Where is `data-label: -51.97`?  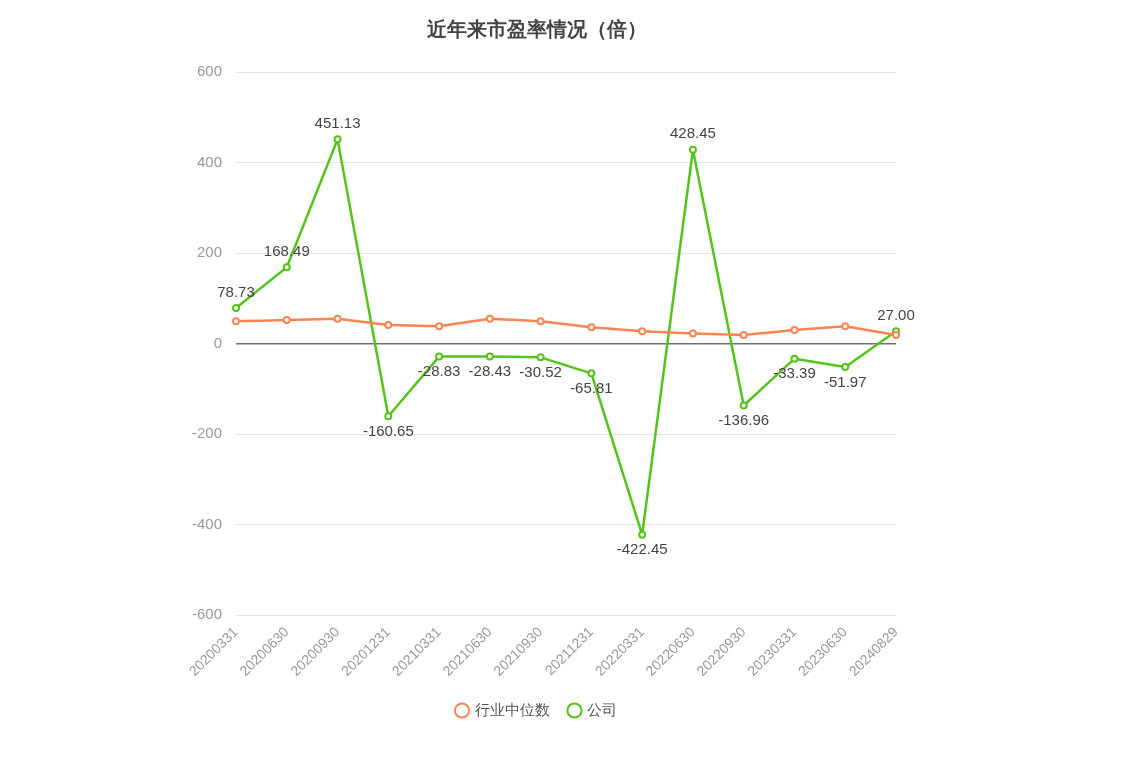 data-label: -51.97 is located at coordinates (845, 381).